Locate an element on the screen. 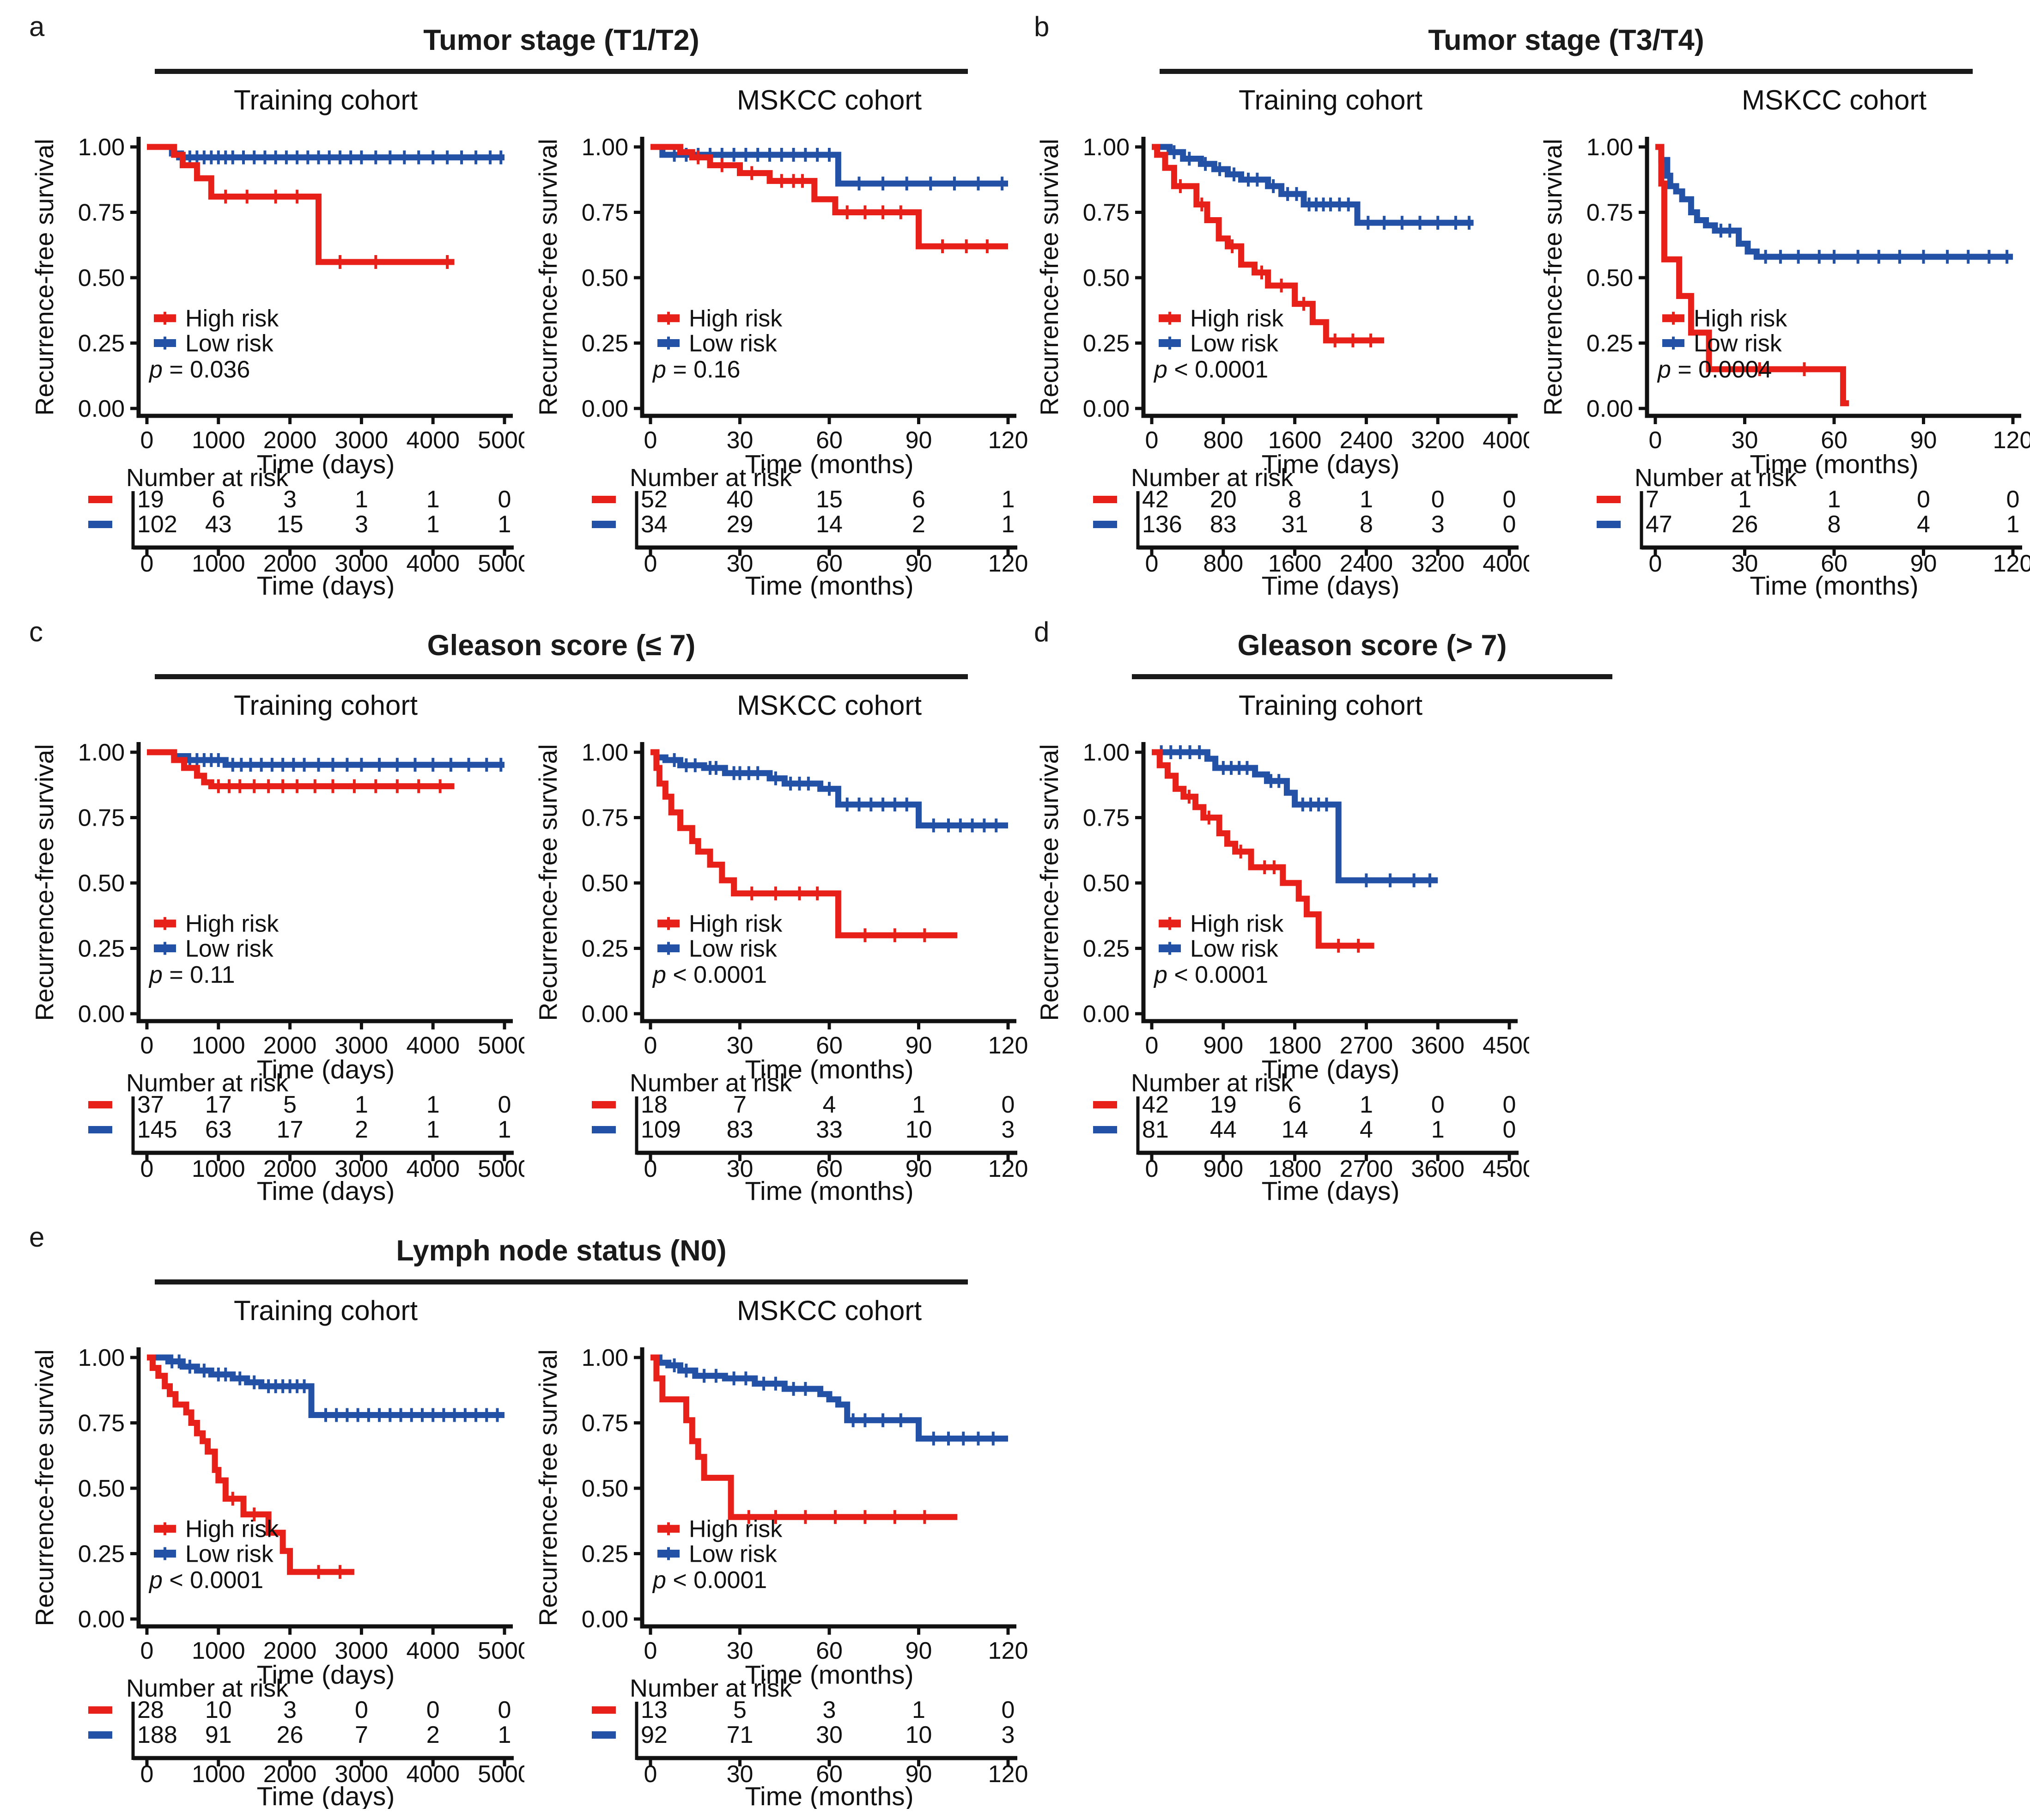 The image size is (2030, 1820). risk-count-low: 3 is located at coordinates (1438, 524).